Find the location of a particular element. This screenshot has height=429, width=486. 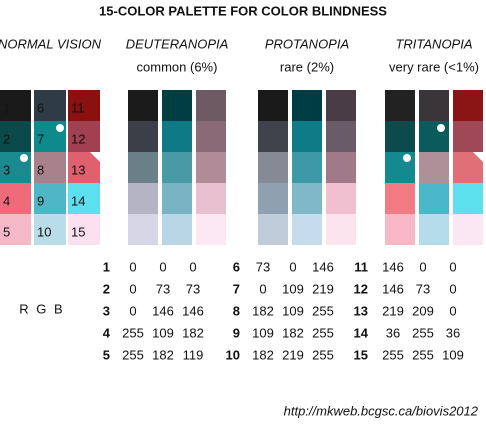

color-index: 1 is located at coordinates (106, 266).